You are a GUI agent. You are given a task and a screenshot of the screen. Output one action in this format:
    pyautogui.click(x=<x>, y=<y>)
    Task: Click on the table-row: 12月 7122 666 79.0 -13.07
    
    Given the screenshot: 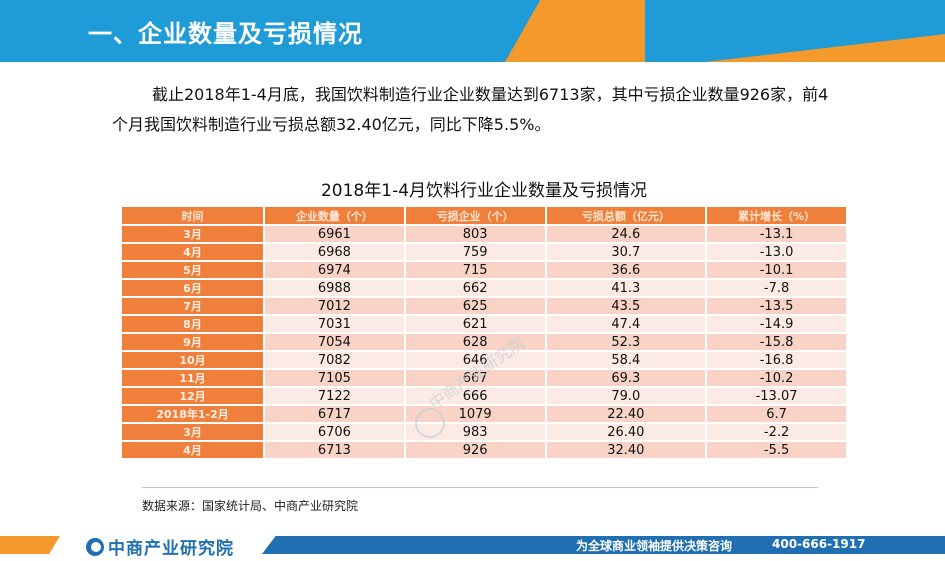 What is the action you would take?
    pyautogui.click(x=484, y=396)
    